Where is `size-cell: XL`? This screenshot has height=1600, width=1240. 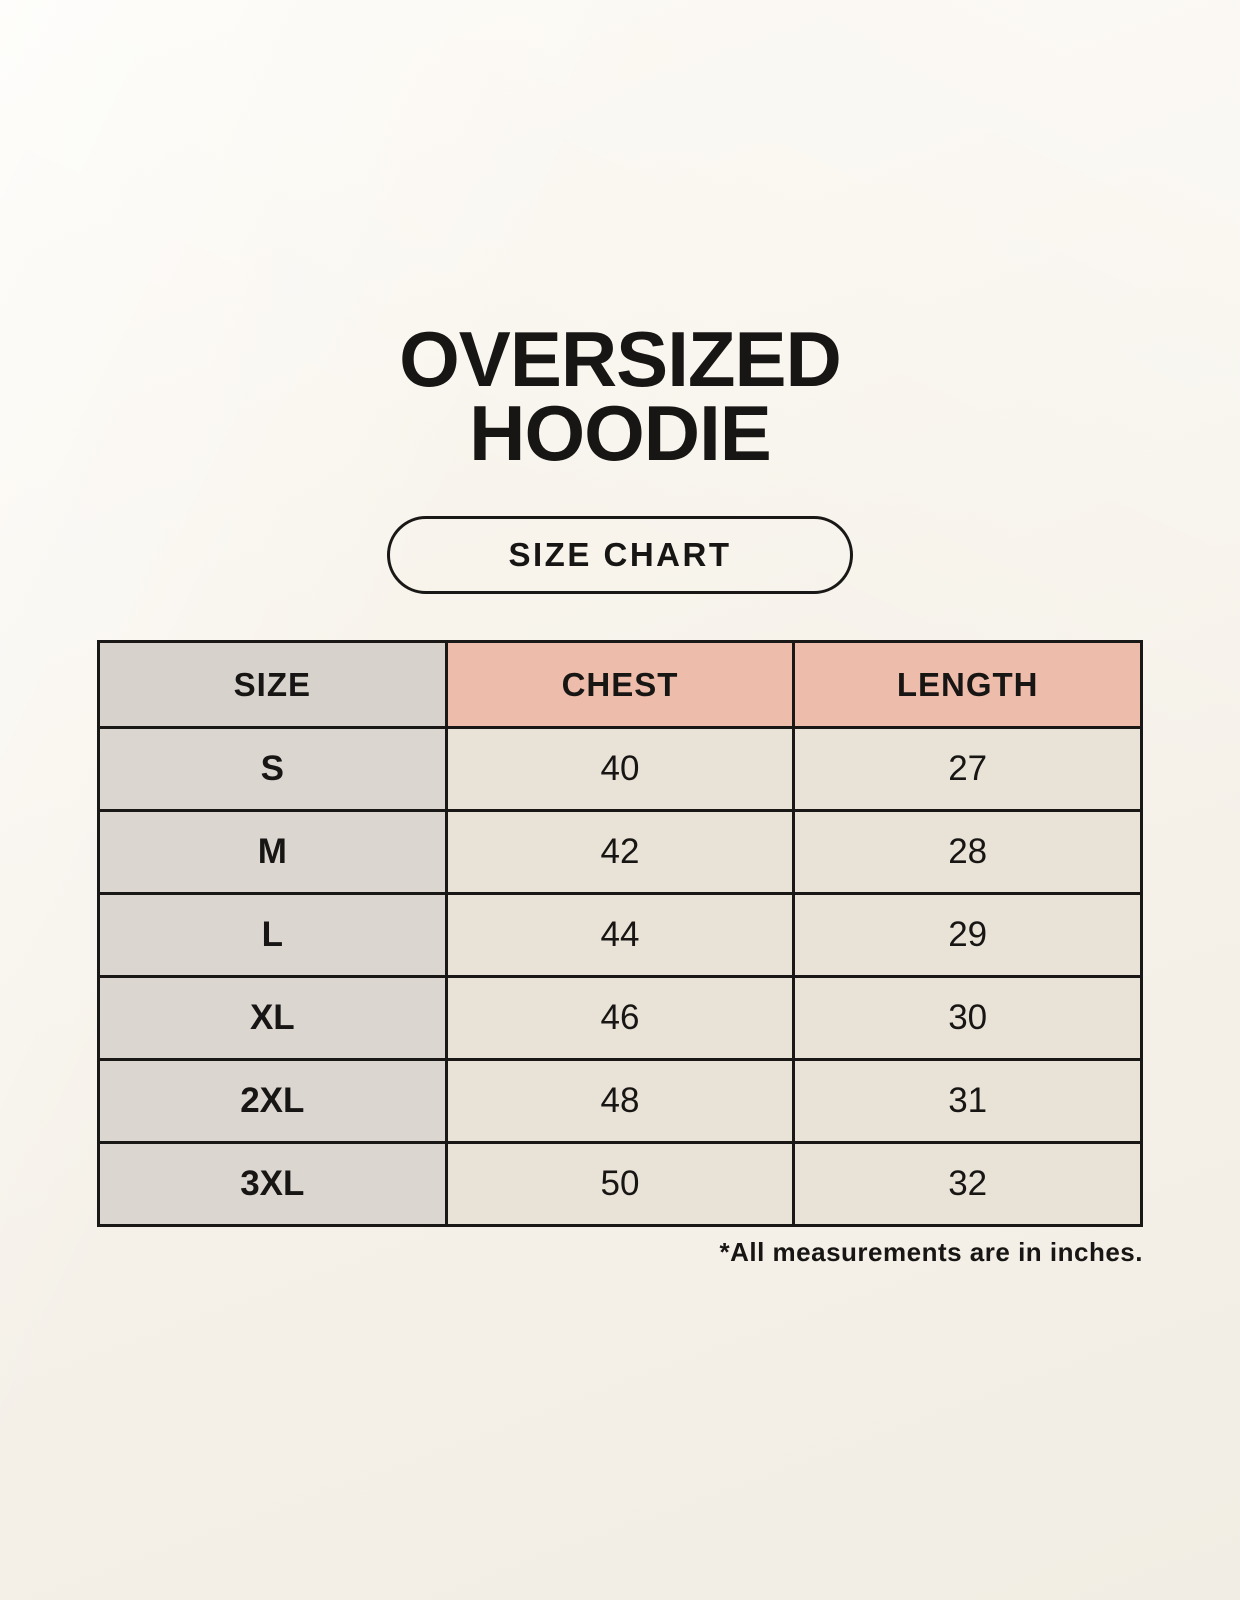 size-cell: XL is located at coordinates (272, 1018).